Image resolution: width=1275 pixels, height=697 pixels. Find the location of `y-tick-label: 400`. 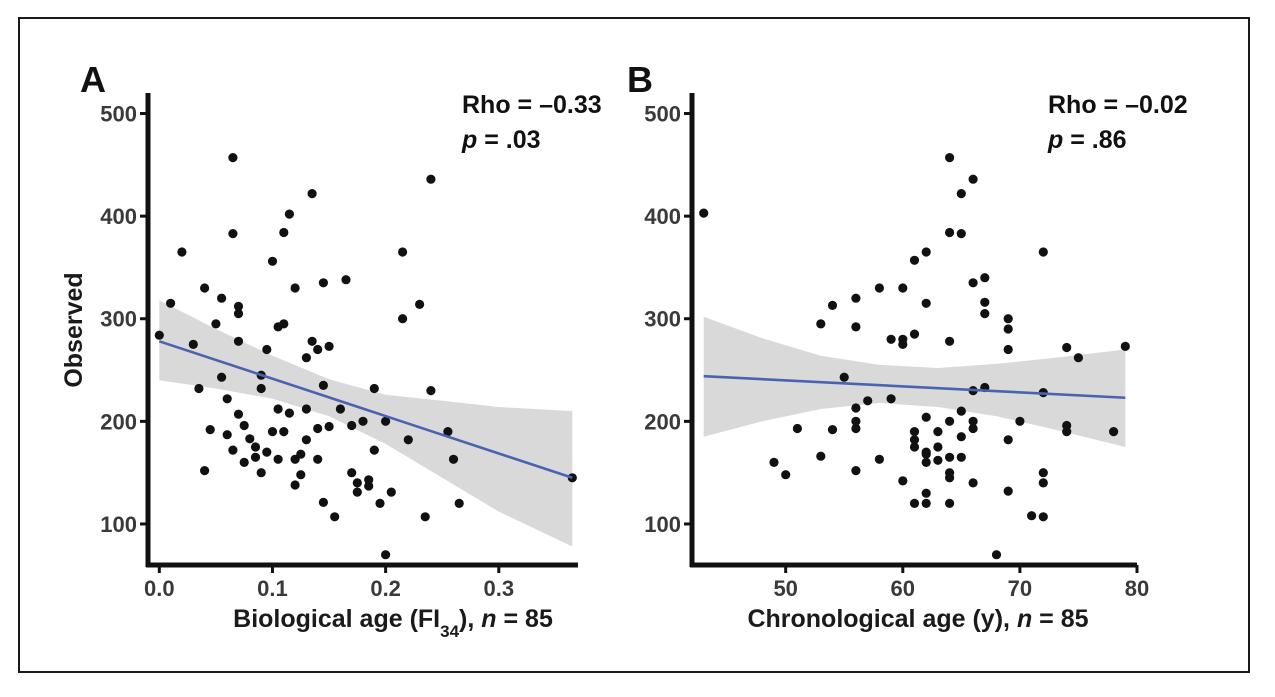

y-tick-label: 400 is located at coordinates (118, 216).